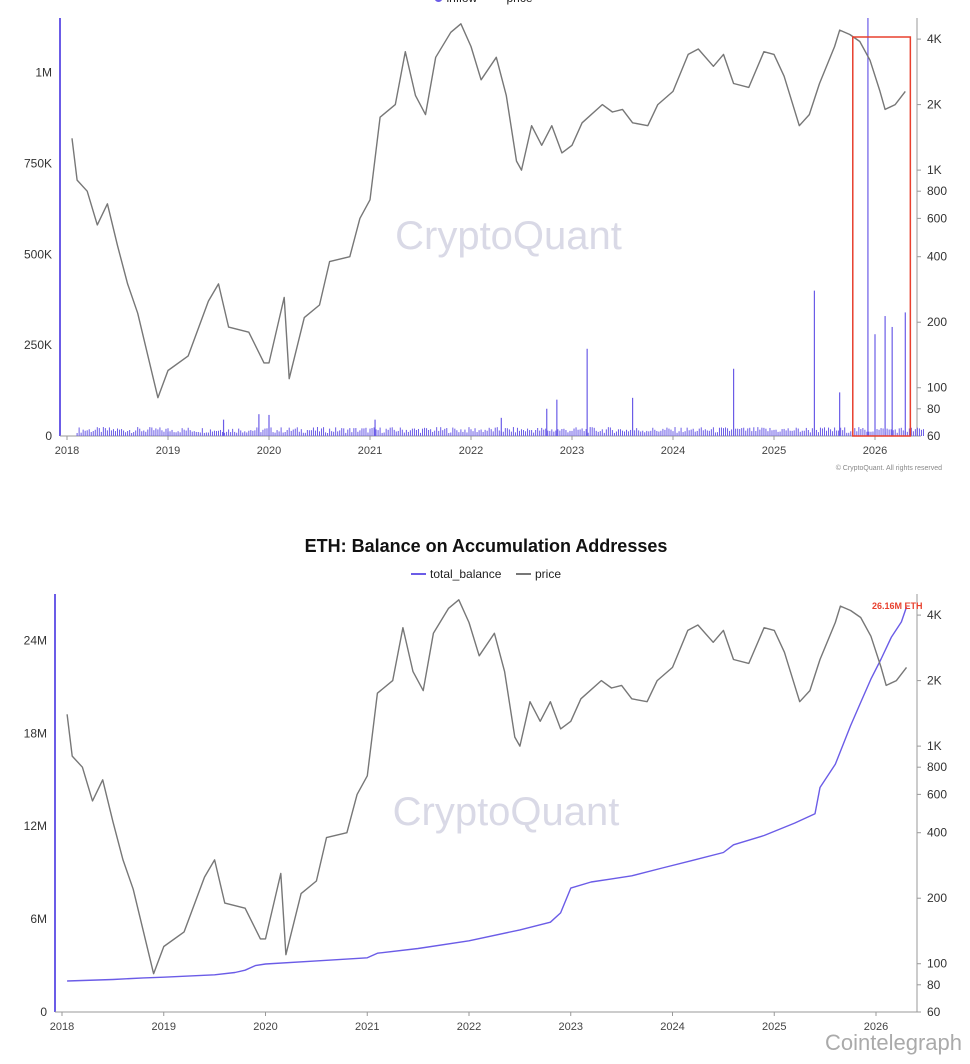 This screenshot has height=1064, width=970. I want to click on y-left-tick-label: 750K, so click(38, 163).